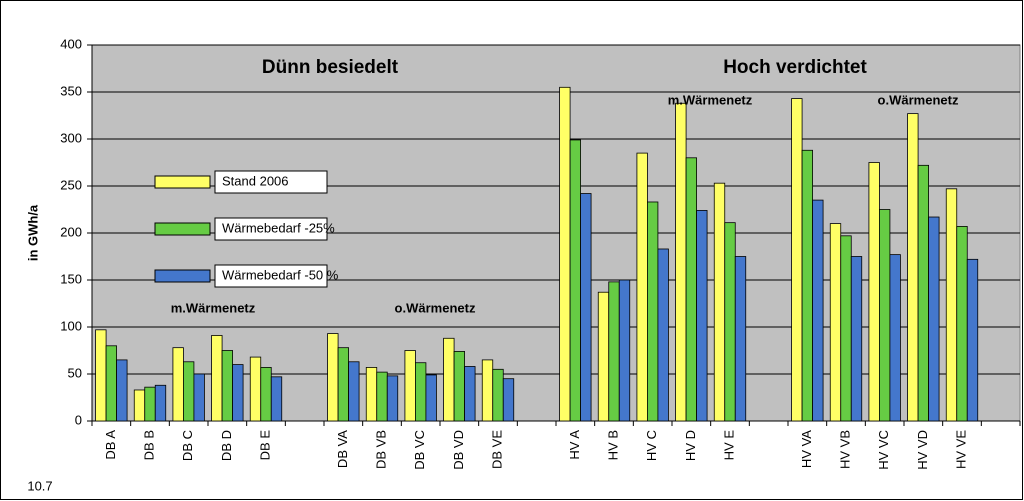 This screenshot has width=1024, height=501. I want to click on x-tick-label: DB D, so click(226, 445).